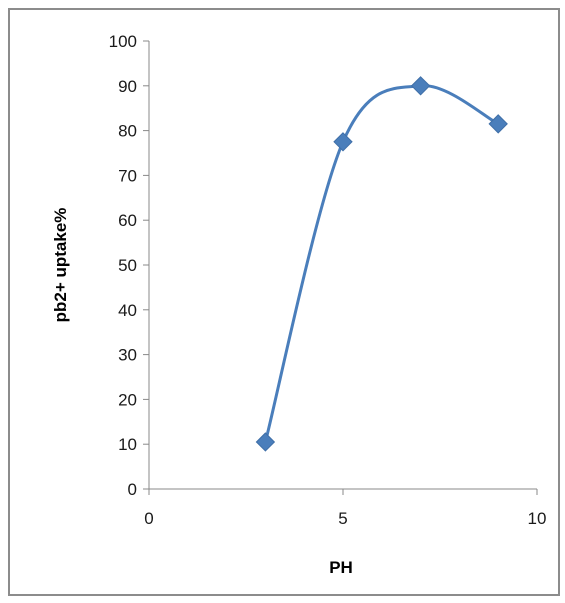  I want to click on y-tick-label: 80, so click(127, 131).